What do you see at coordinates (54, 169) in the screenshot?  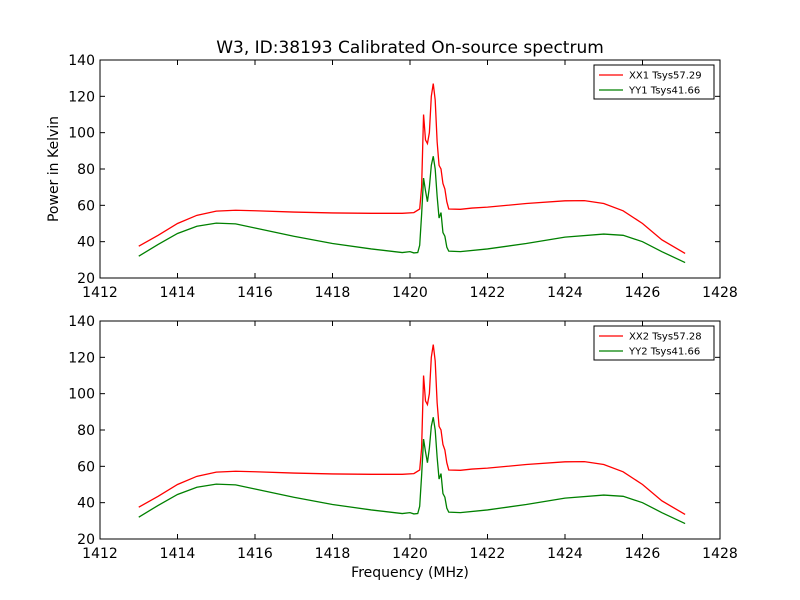 I see `y-axis-label: Power in Kelvin` at bounding box center [54, 169].